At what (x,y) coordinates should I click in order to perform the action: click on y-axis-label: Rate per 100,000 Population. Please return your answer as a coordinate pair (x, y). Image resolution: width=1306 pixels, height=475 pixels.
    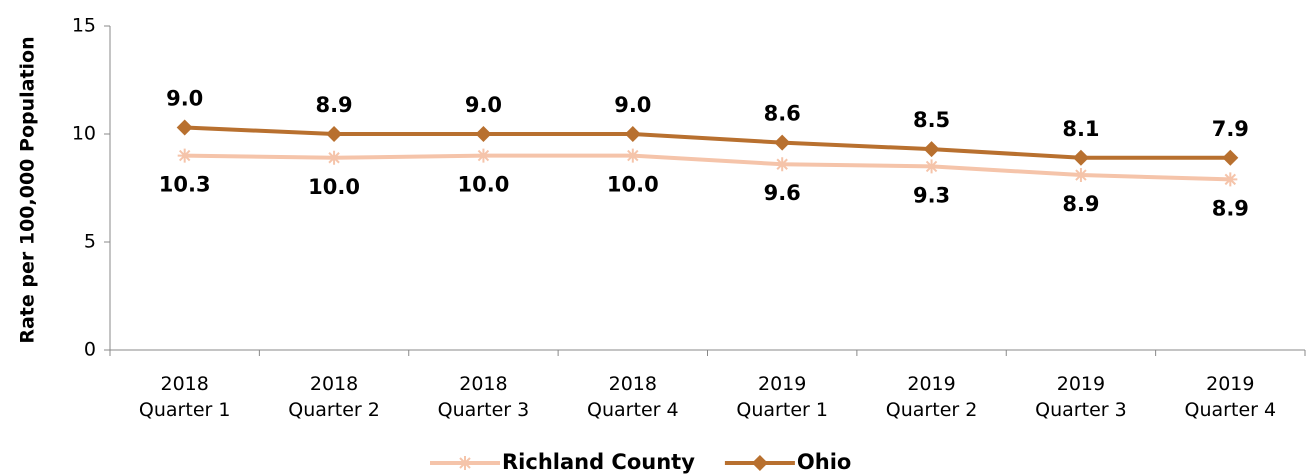
    Looking at the image, I should click on (28, 189).